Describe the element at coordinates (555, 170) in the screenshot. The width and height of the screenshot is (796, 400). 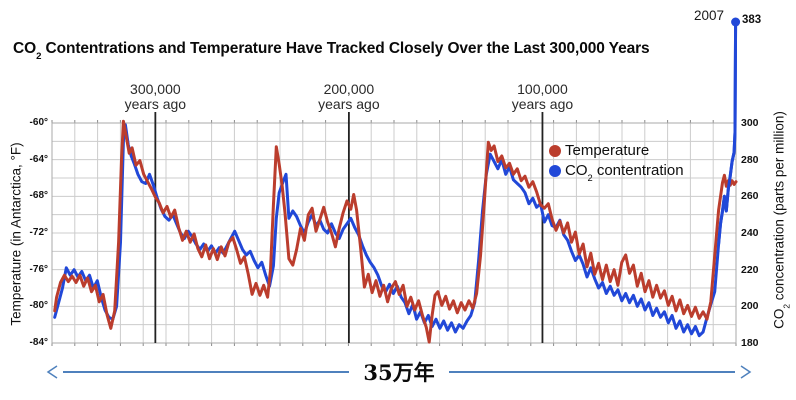
I see `co2-series-swatch` at that location.